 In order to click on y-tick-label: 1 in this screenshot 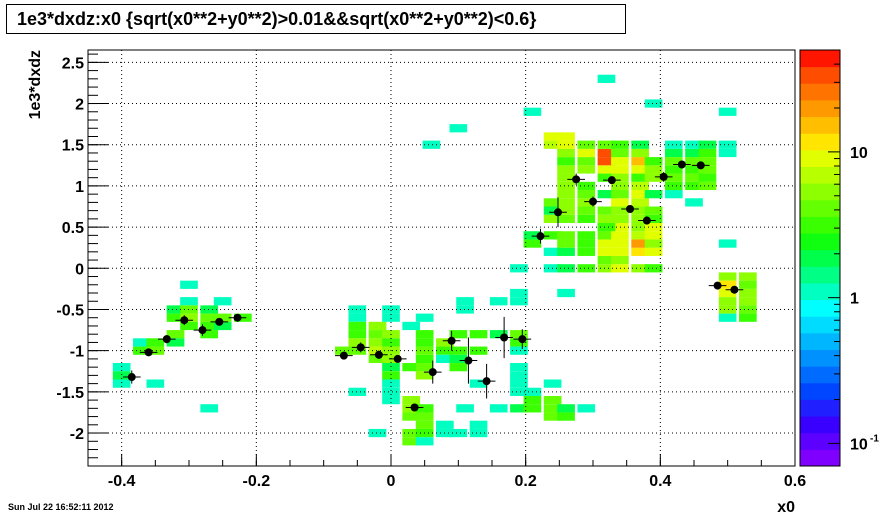, I will do `click(79, 187)`.